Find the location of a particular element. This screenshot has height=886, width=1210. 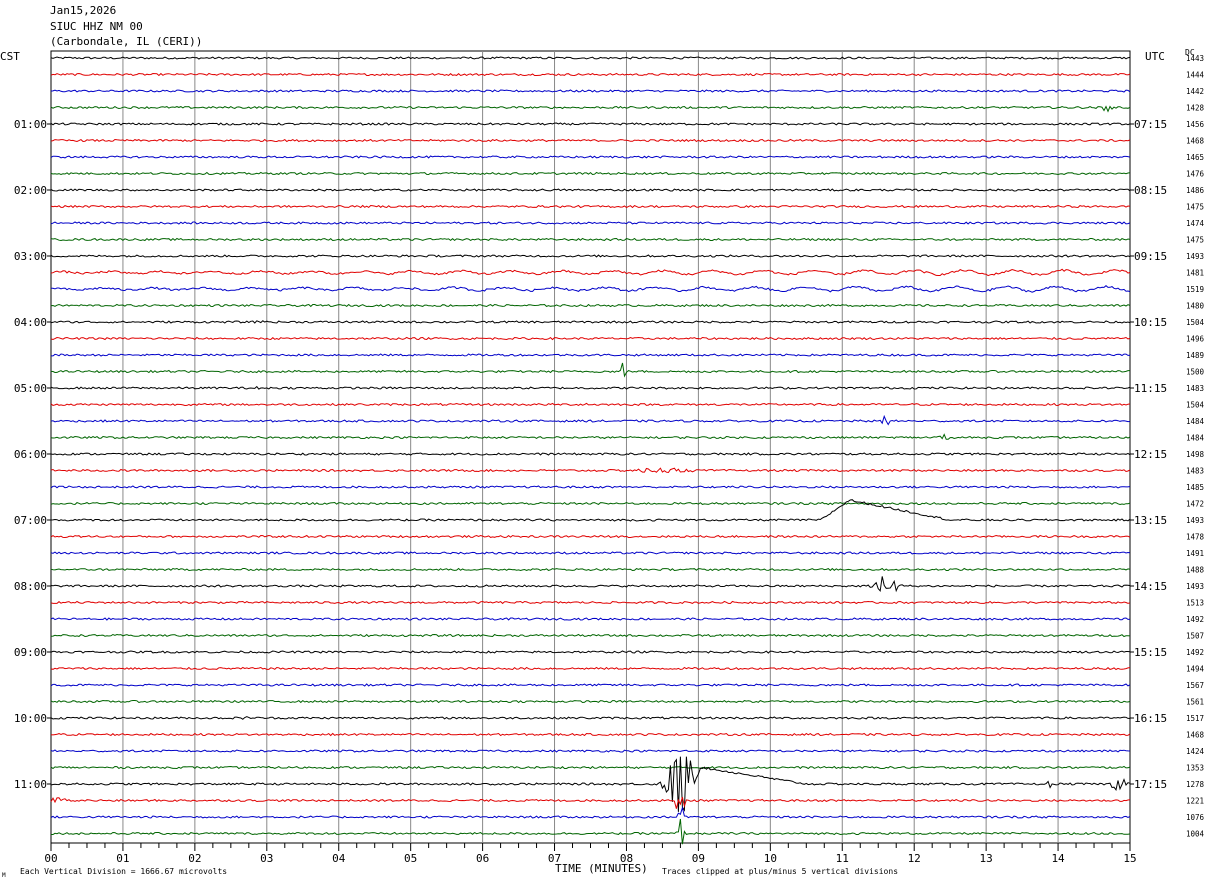

dc-offset-label: 1278 is located at coordinates (1195, 784).